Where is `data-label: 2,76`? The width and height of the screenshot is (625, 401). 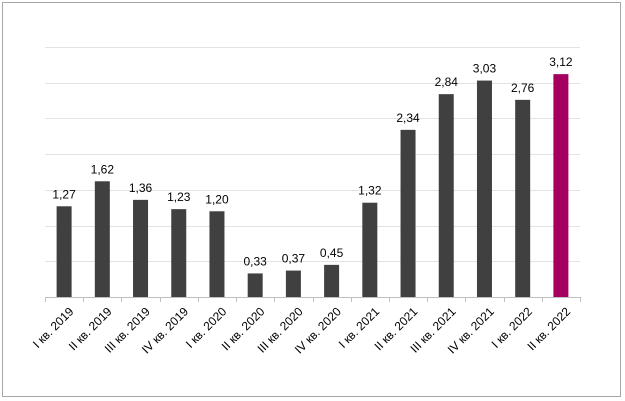 data-label: 2,76 is located at coordinates (523, 88).